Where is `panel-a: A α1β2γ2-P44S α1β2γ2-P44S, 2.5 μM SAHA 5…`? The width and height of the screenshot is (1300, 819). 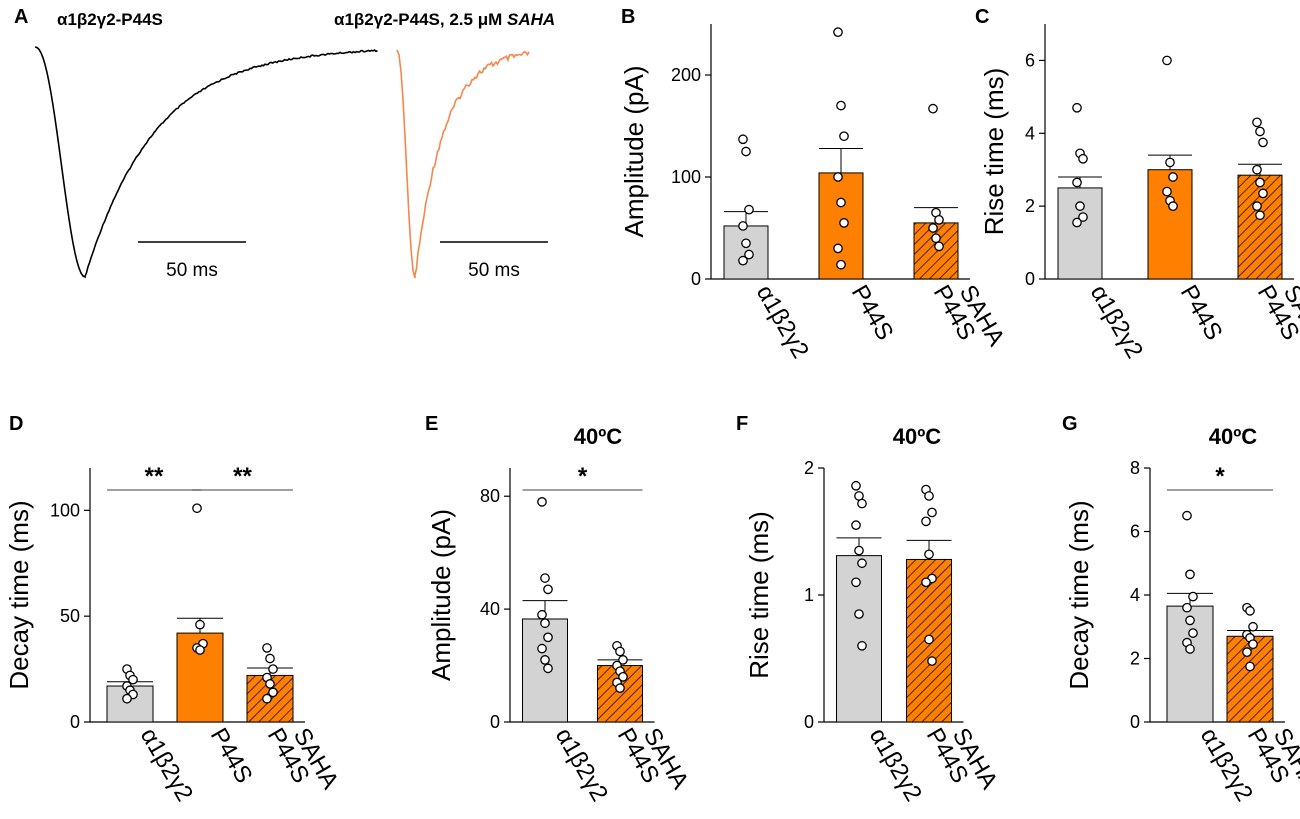
panel-a: A α1β2γ2-P44S α1β2γ2-P44S, 2.5 μM SAHA 5… is located at coordinates (284, 143).